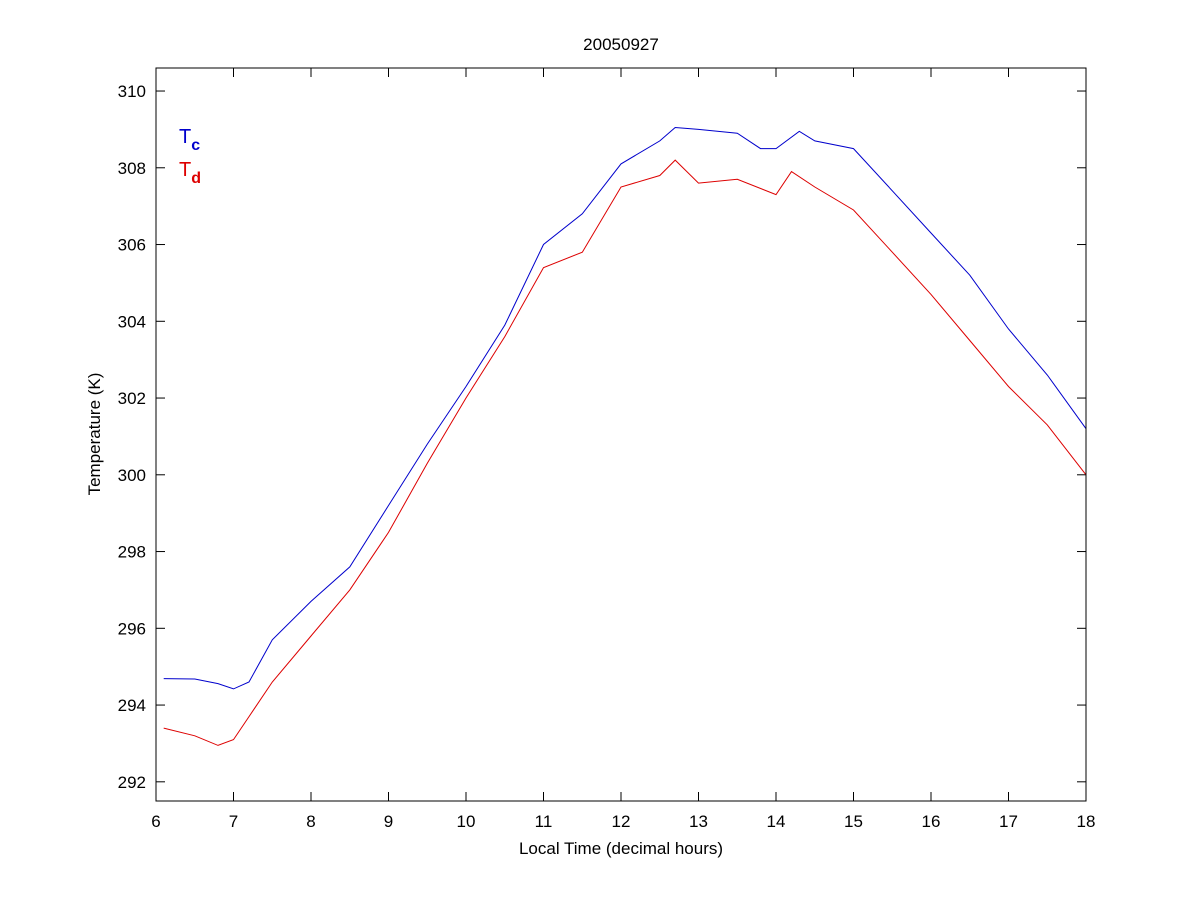 The image size is (1200, 900). What do you see at coordinates (132, 321) in the screenshot?
I see `y-tick-label: 304` at bounding box center [132, 321].